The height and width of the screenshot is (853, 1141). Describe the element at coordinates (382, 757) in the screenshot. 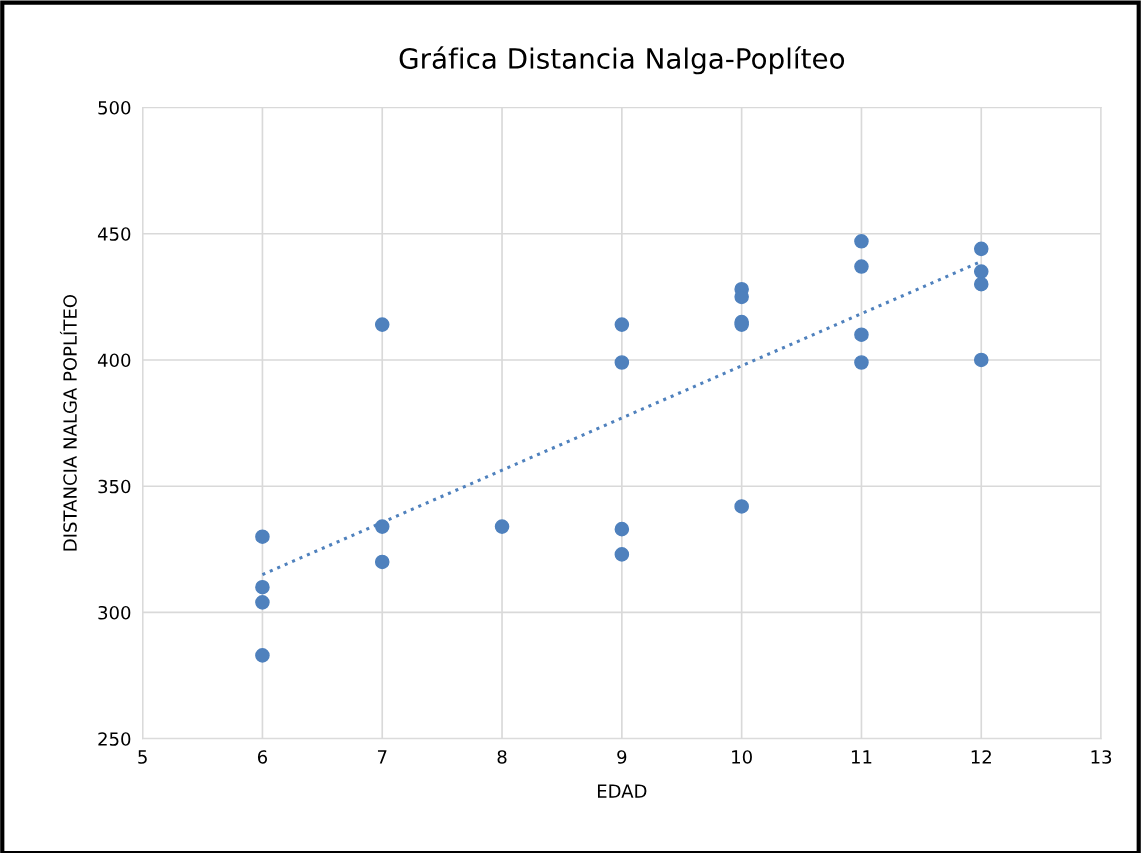

I see `x-tick-label: 7` at that location.